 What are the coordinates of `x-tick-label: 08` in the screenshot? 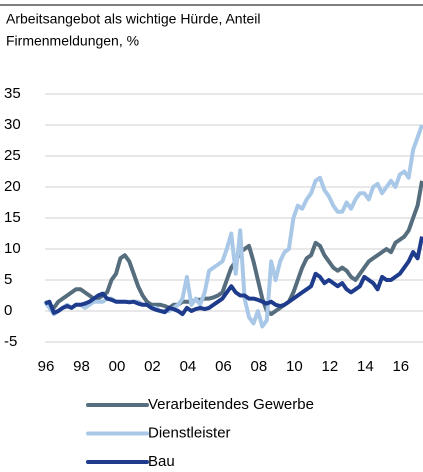 It's located at (259, 366).